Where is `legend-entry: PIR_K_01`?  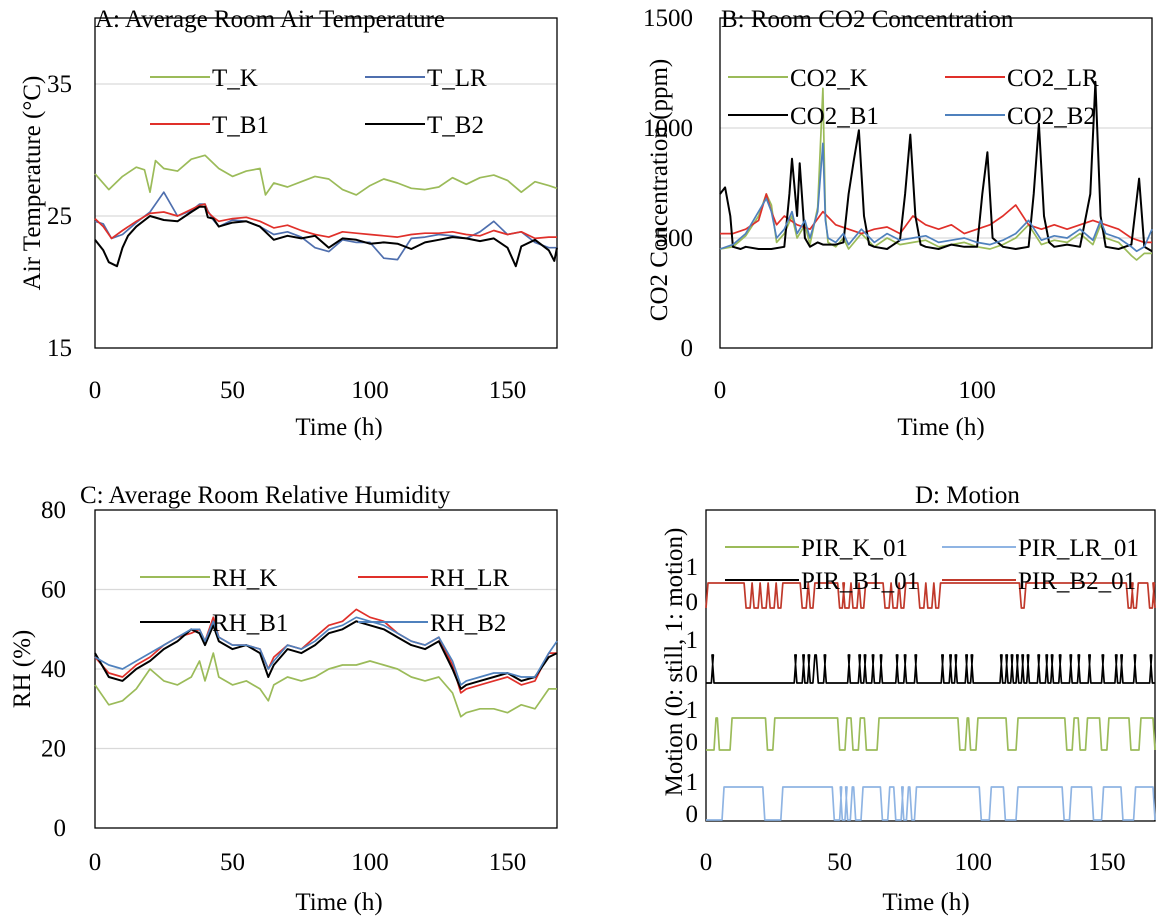
legend-entry: PIR_K_01 is located at coordinates (854, 548).